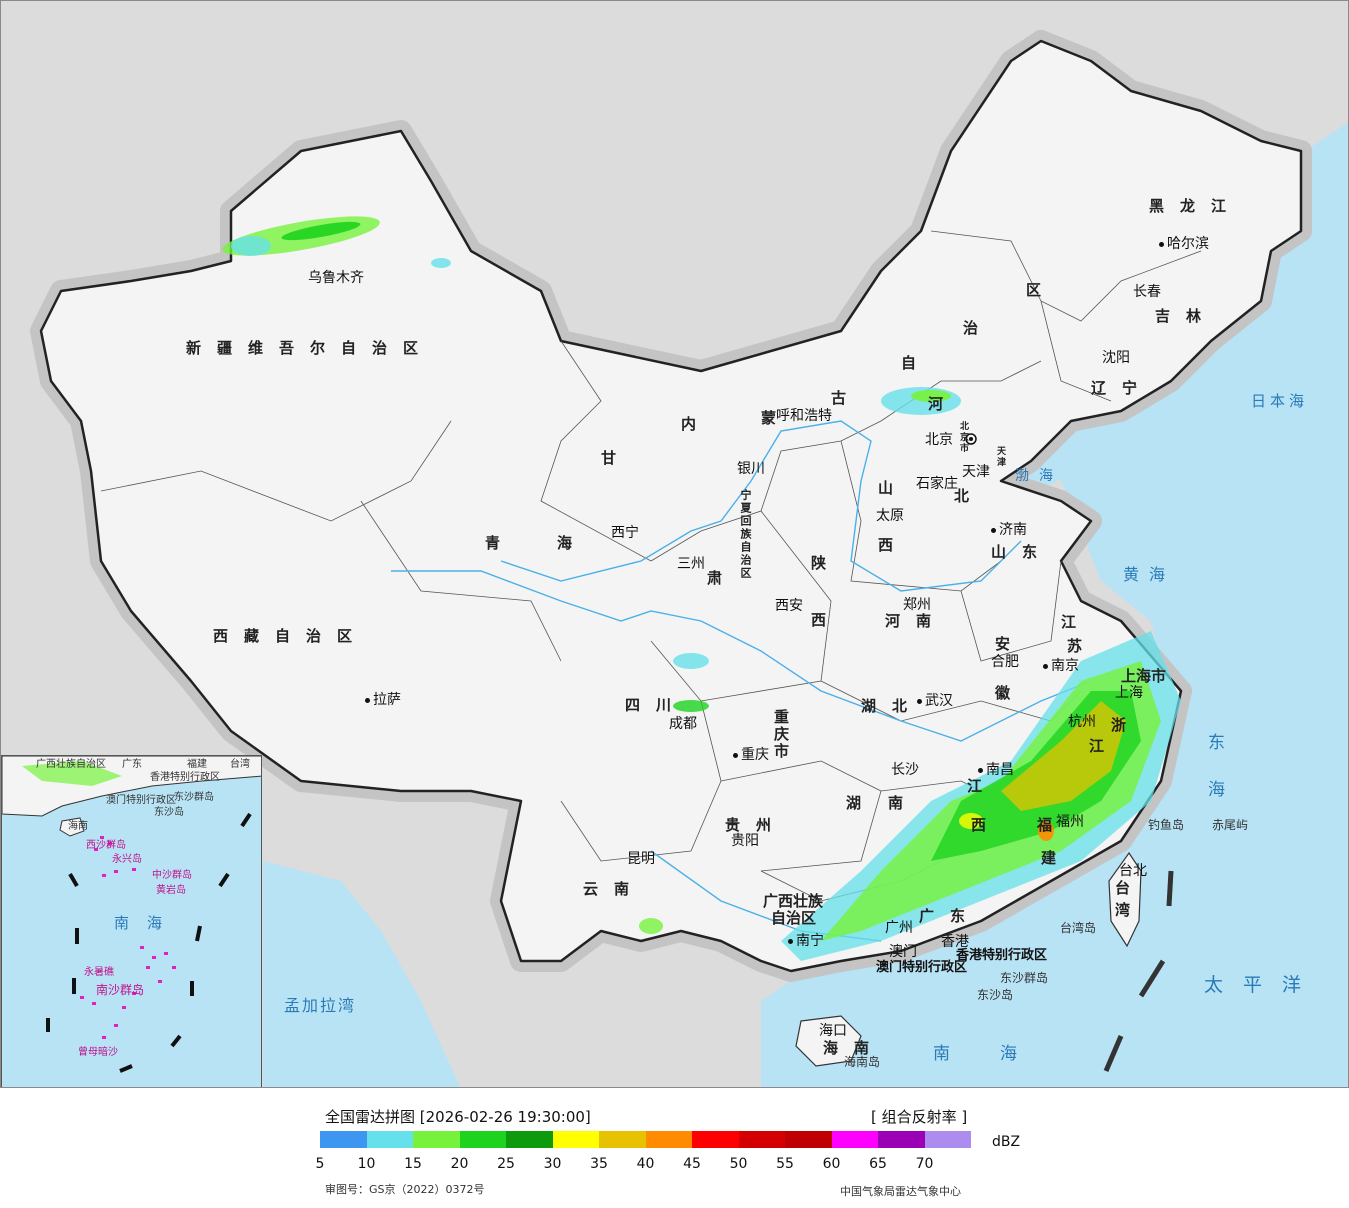 This screenshot has width=1349, height=1208. I want to click on city-chongqing: 重庆, so click(751, 755).